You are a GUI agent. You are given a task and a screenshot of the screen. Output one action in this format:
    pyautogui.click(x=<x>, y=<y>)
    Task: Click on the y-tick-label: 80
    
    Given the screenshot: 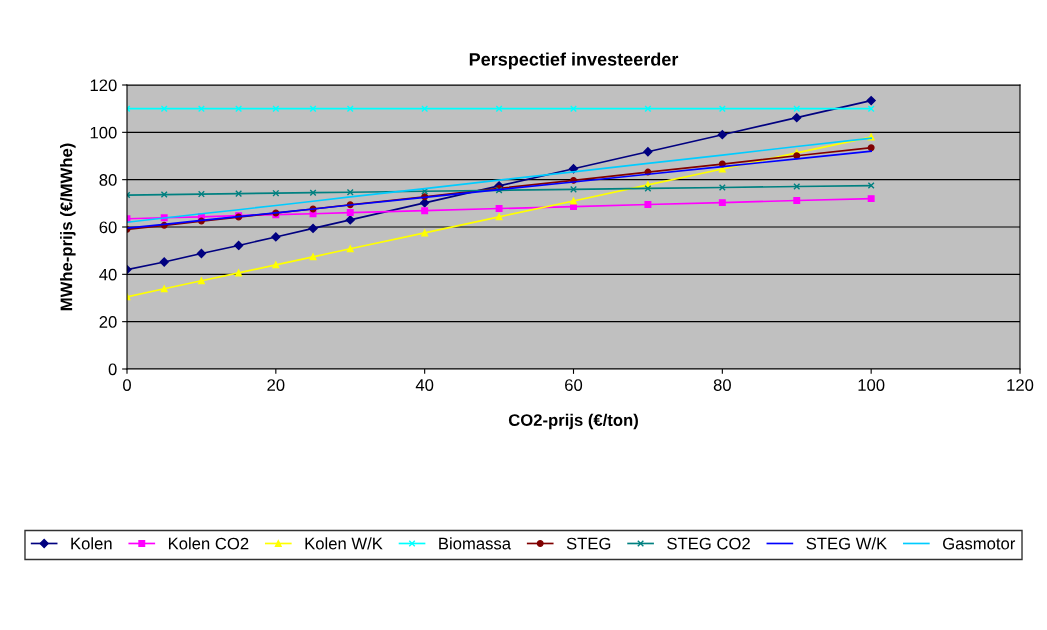 What is the action you would take?
    pyautogui.click(x=108, y=180)
    